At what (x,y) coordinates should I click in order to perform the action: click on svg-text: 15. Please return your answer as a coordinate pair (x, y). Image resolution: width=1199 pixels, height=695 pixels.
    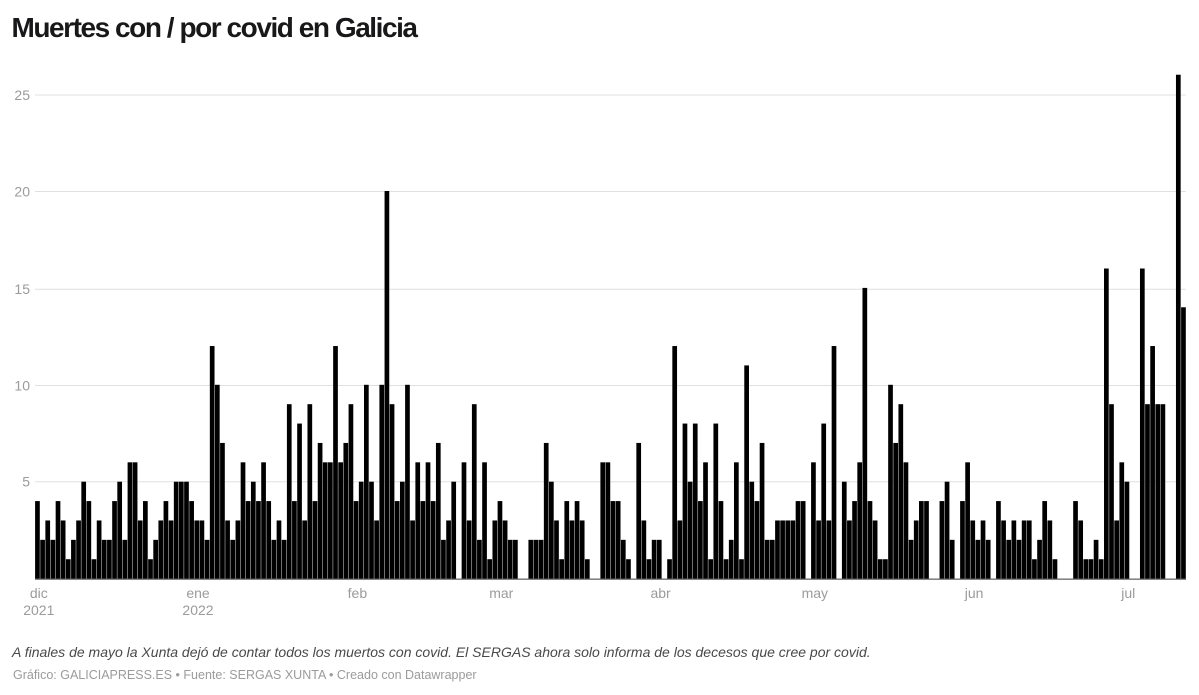
    Looking at the image, I should click on (22, 289).